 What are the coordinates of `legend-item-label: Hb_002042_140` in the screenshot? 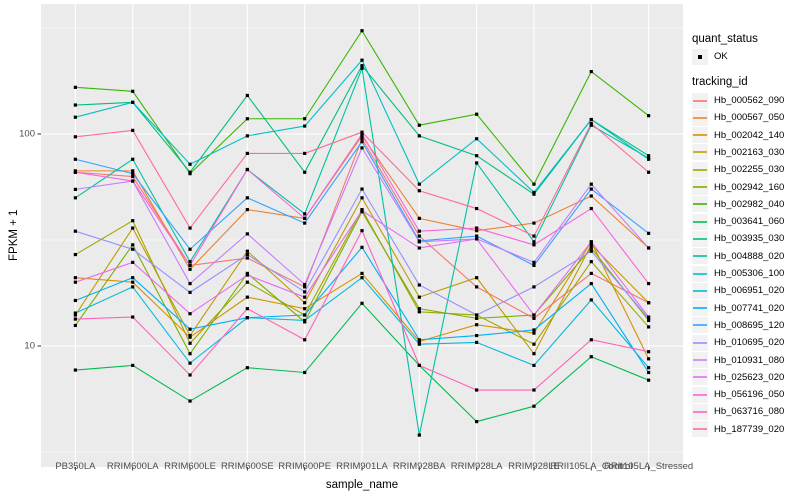 It's located at (749, 135).